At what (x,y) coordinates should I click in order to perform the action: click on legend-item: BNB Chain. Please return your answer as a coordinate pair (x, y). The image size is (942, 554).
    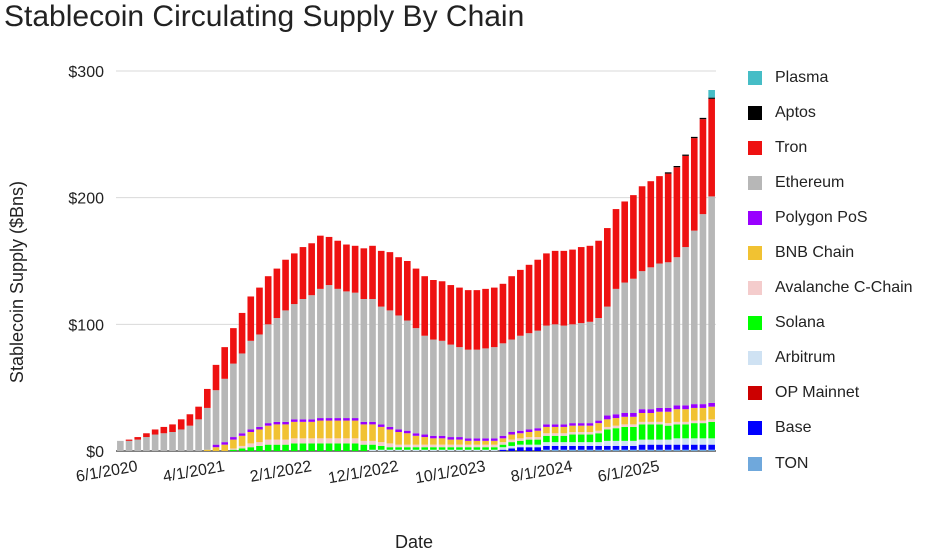
    Looking at the image, I should click on (844, 252).